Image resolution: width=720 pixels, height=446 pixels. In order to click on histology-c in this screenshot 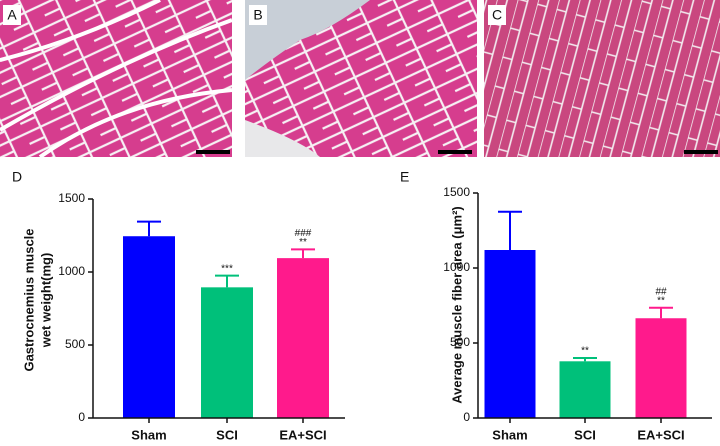, I will do `click(602, 78)`.